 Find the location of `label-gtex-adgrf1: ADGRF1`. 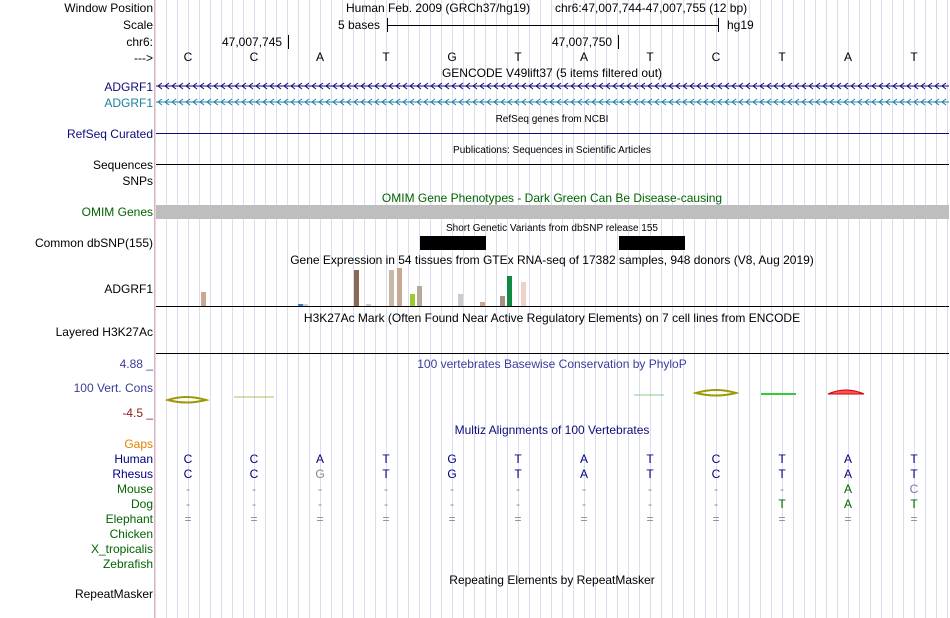

label-gtex-adgrf1: ADGRF1 is located at coordinates (128, 289).